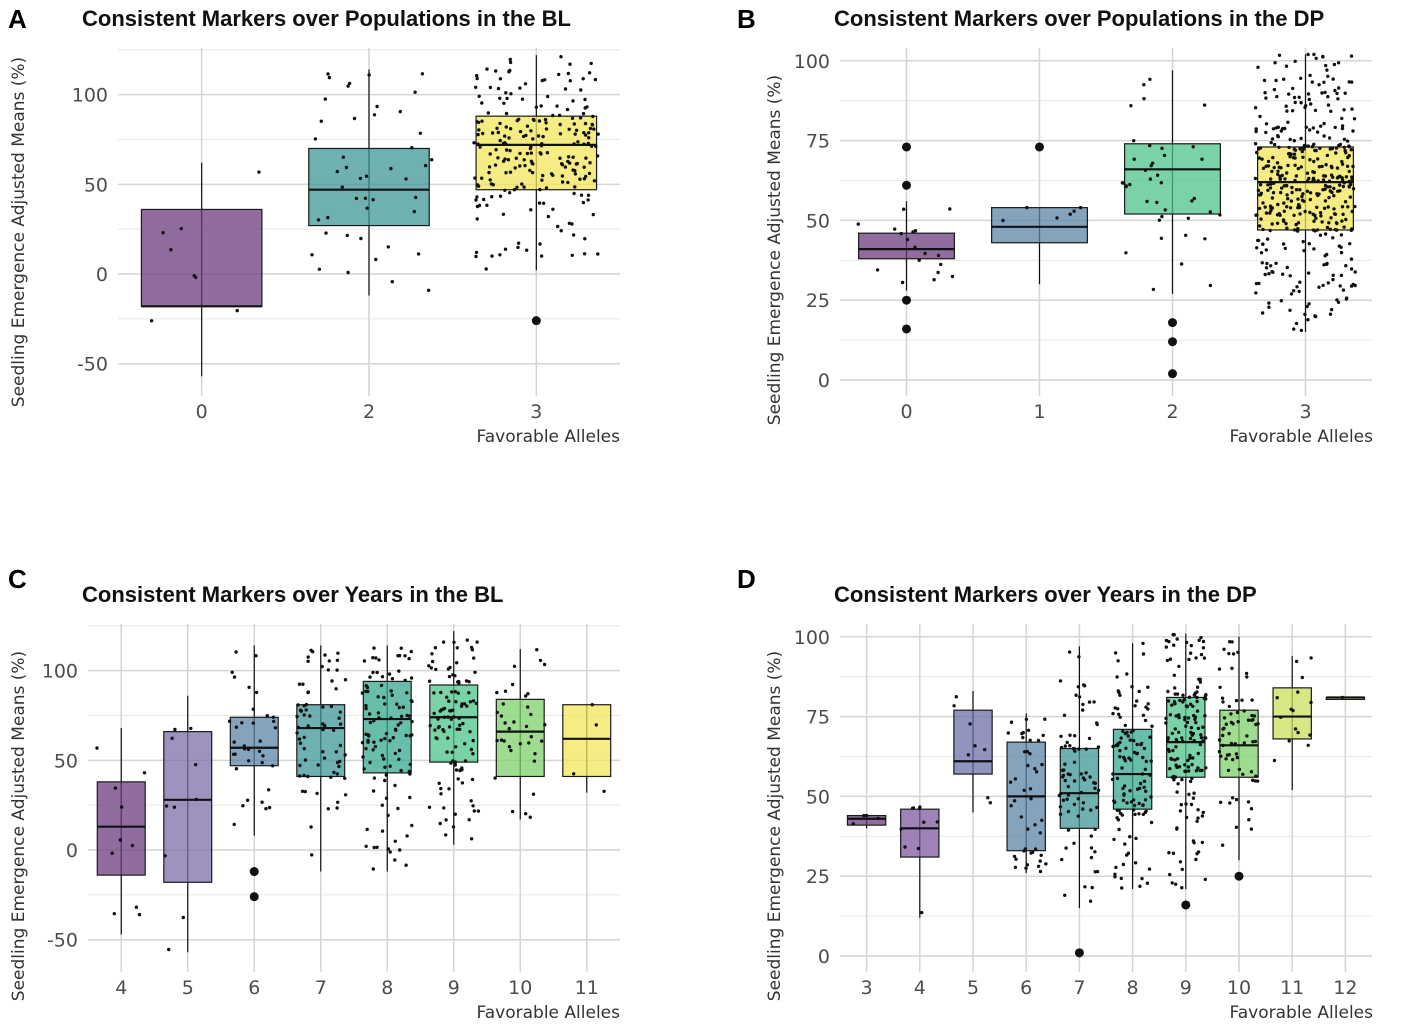  What do you see at coordinates (292, 594) in the screenshot?
I see `panel-title: Consistent Markers over Years in the BL` at bounding box center [292, 594].